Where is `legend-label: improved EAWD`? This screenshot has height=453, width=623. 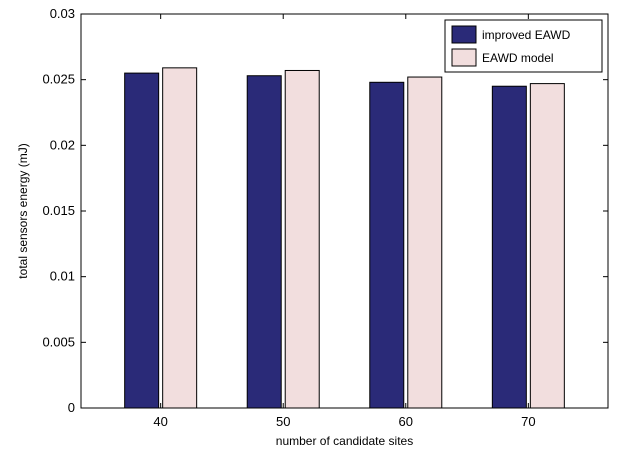
legend-label: improved EAWD is located at coordinates (526, 35).